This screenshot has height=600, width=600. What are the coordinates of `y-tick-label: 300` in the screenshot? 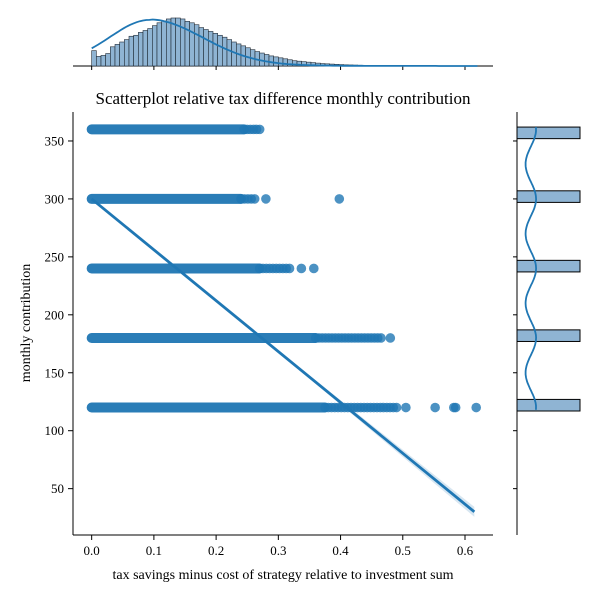 It's located at (55, 198).